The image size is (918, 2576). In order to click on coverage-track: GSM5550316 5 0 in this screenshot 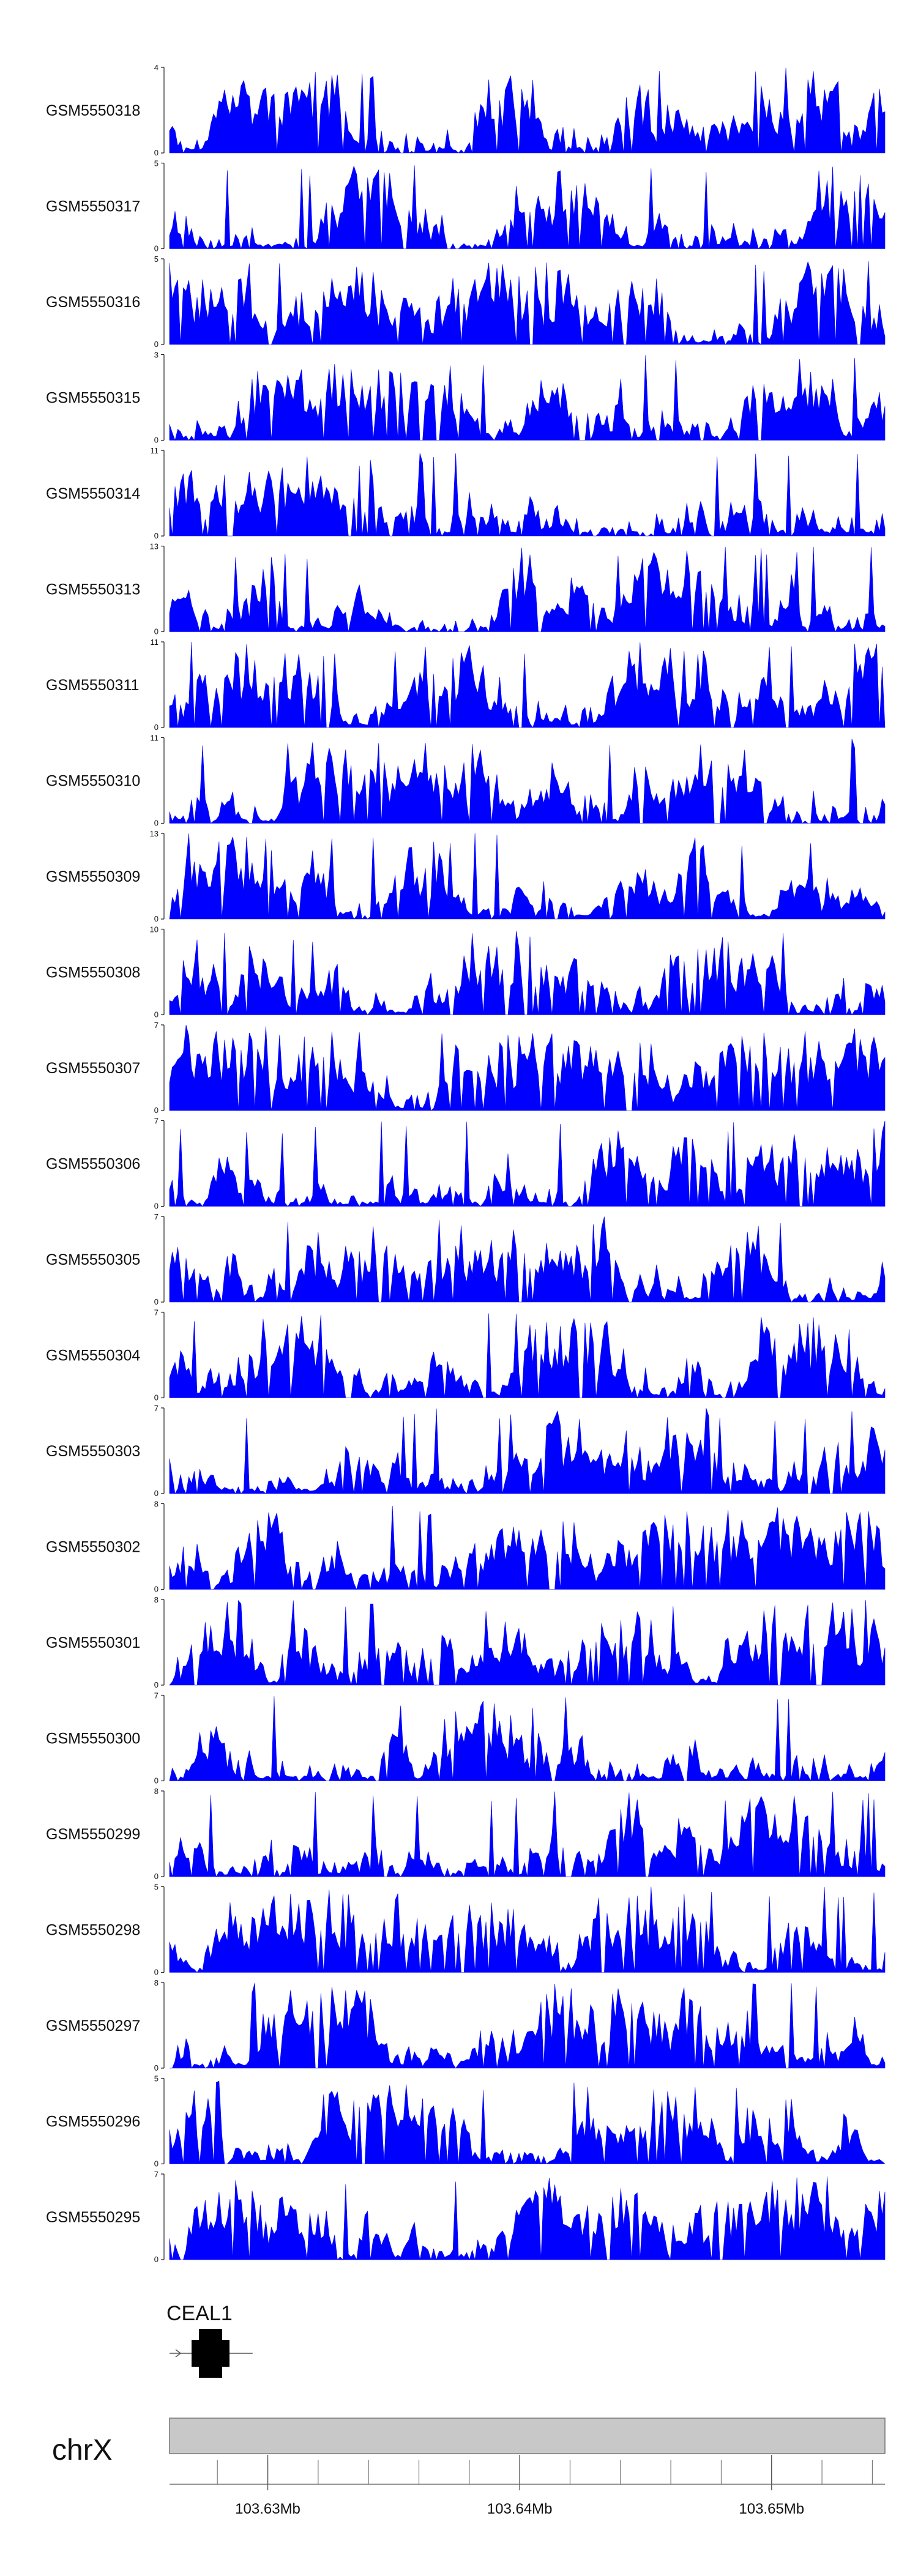, I will do `click(466, 302)`.